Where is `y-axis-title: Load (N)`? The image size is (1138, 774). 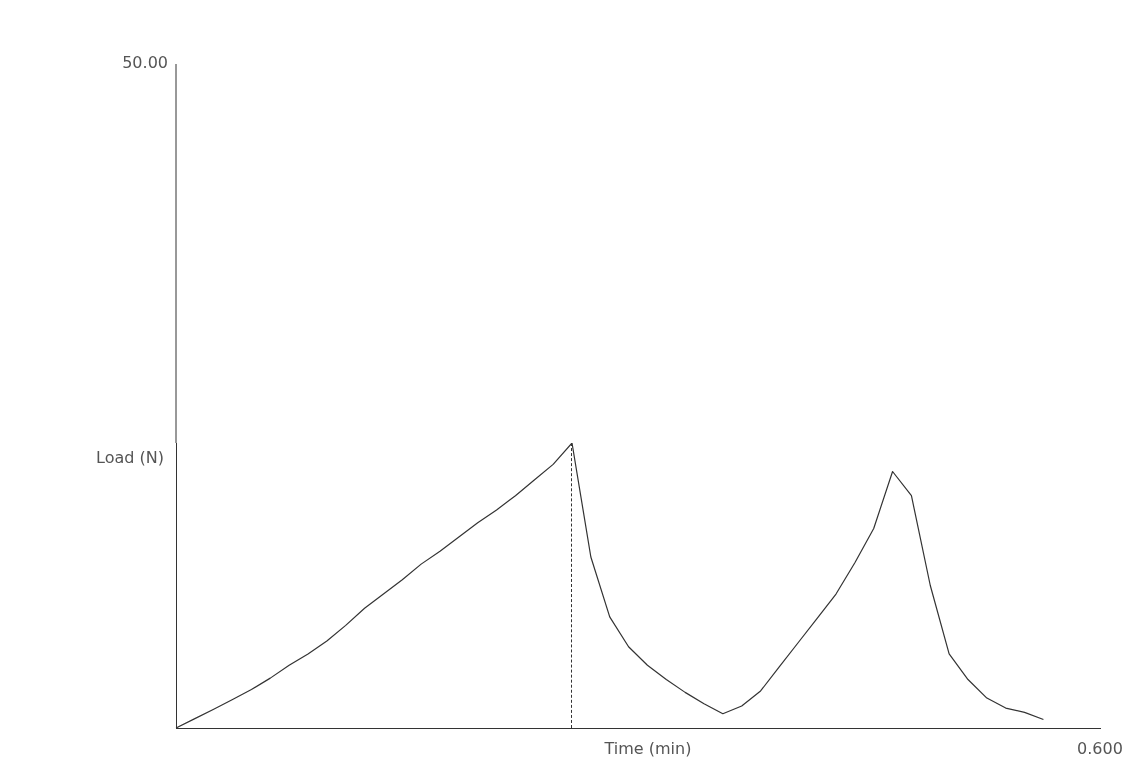 y-axis-title: Load (N) is located at coordinates (130, 458).